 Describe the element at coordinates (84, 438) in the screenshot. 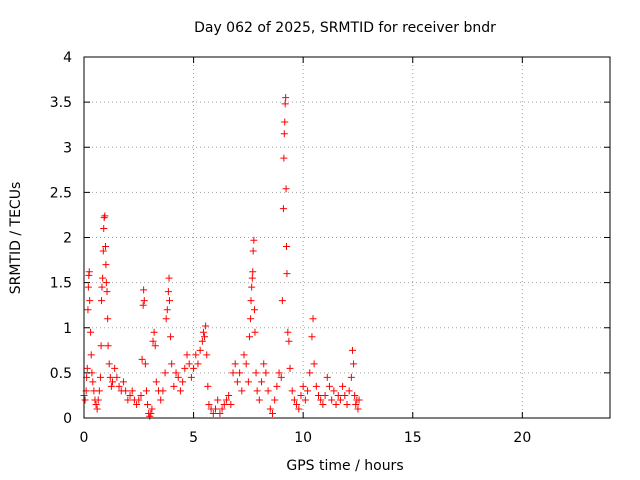

I see `x-tick-label: 0` at that location.